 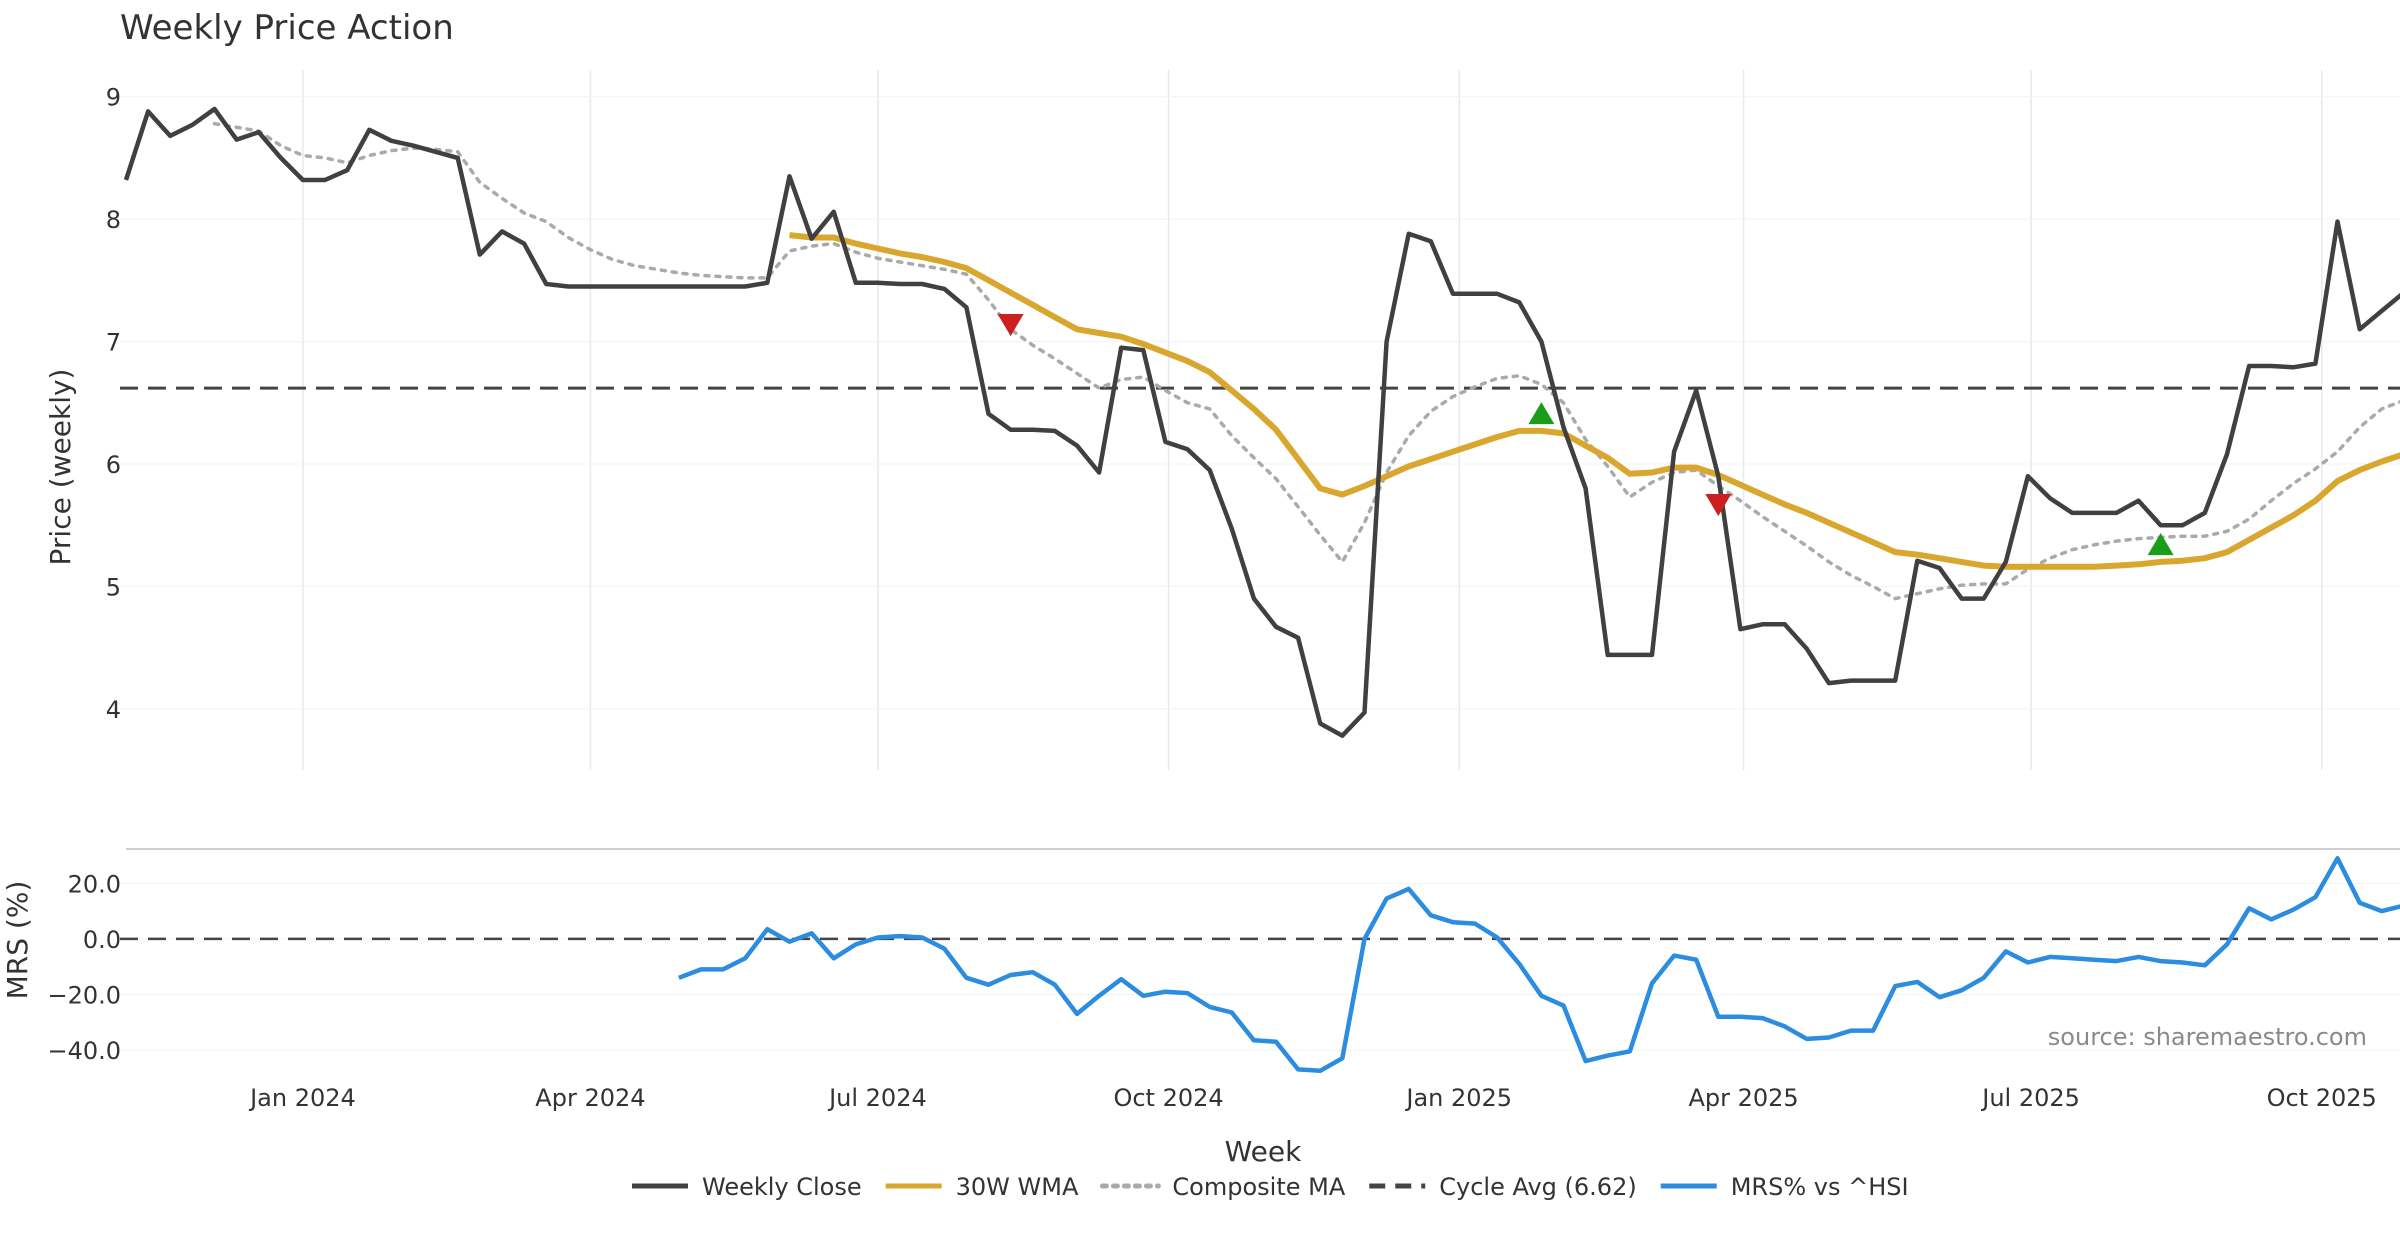 I want to click on legend-label: Cycle Avg (6.62), so click(x=1537, y=1187).